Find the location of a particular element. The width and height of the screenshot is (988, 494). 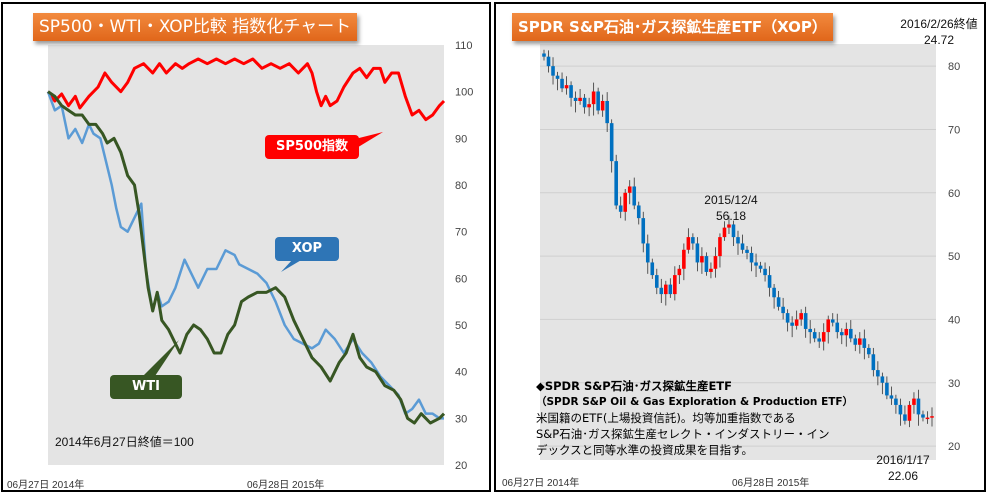

last-close-date: 2016/2/26終値 is located at coordinates (939, 24).